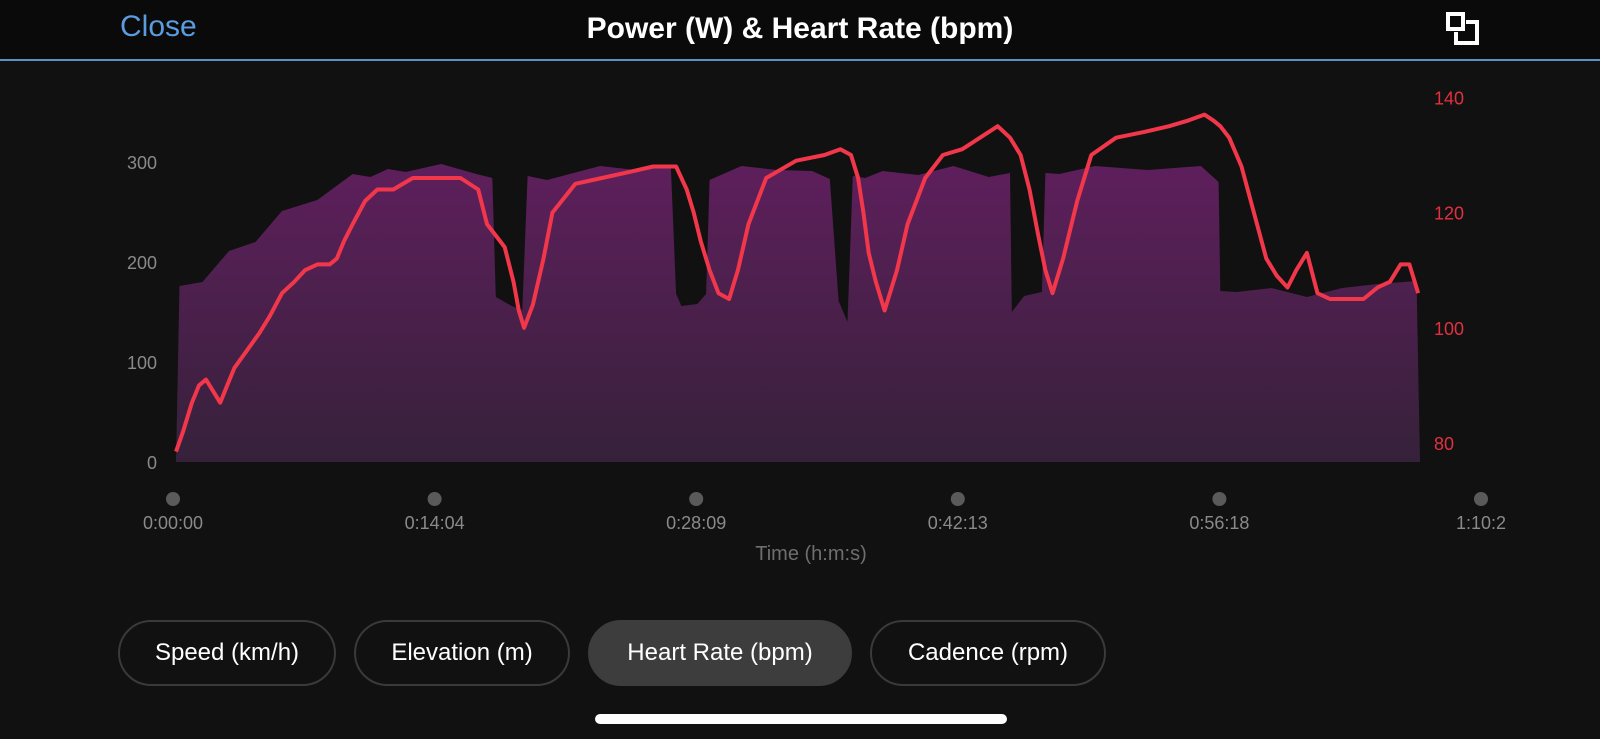 This screenshot has width=1600, height=739. I want to click on tab-elevation: Elevation (m), so click(462, 653).